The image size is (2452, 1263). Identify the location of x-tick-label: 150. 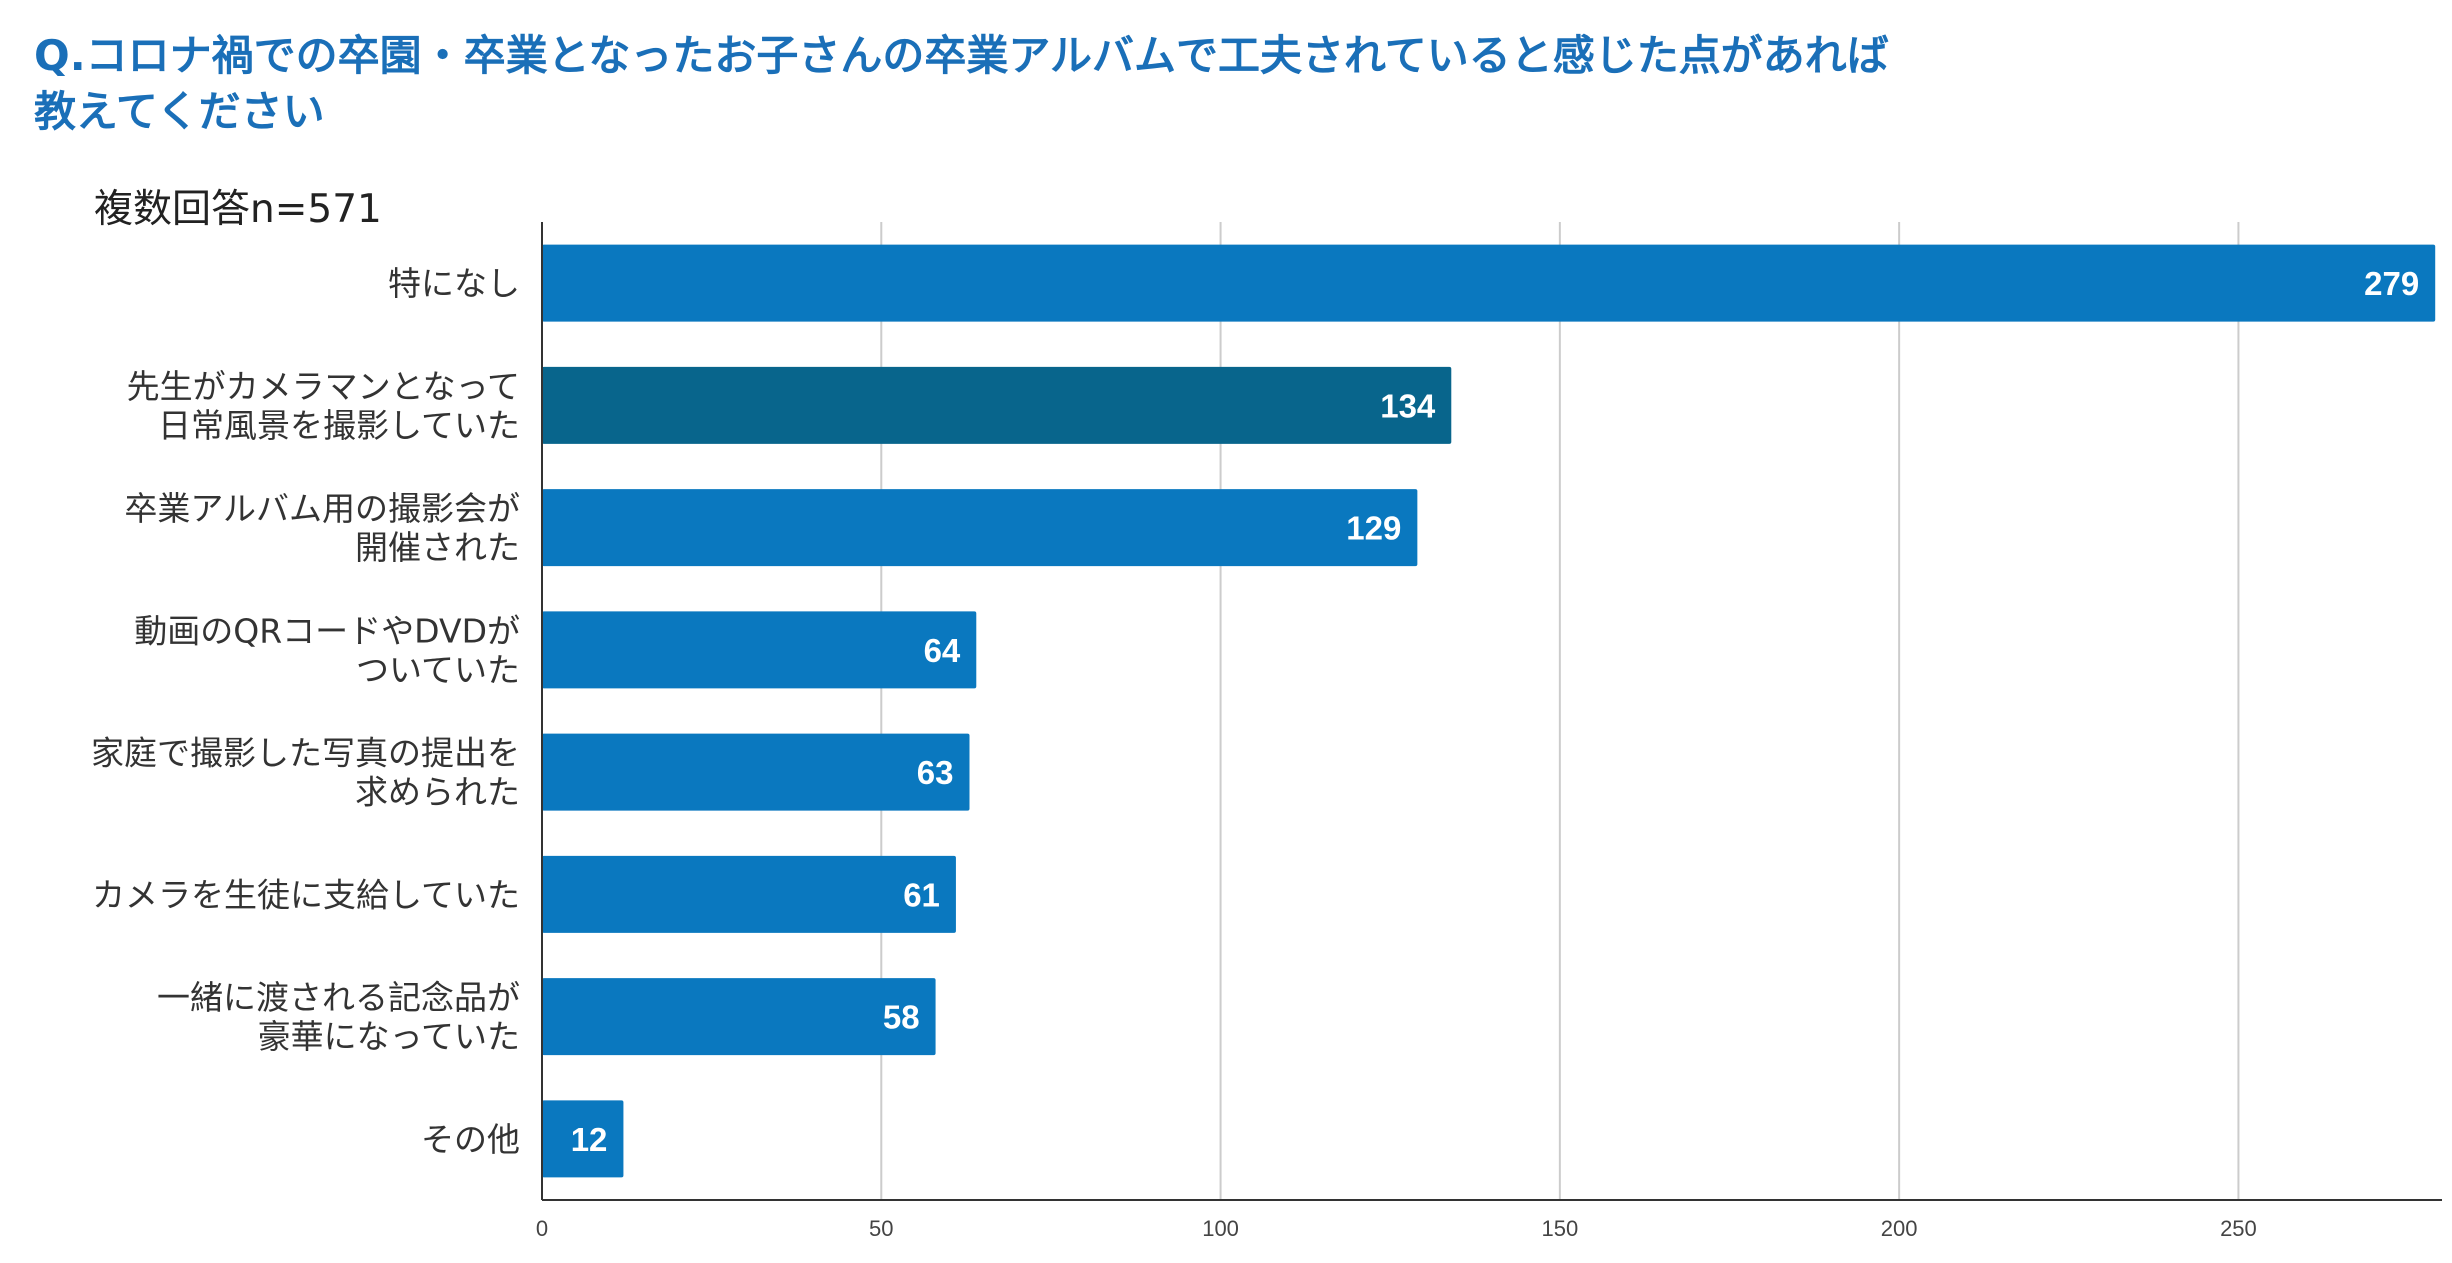
(1559, 1228).